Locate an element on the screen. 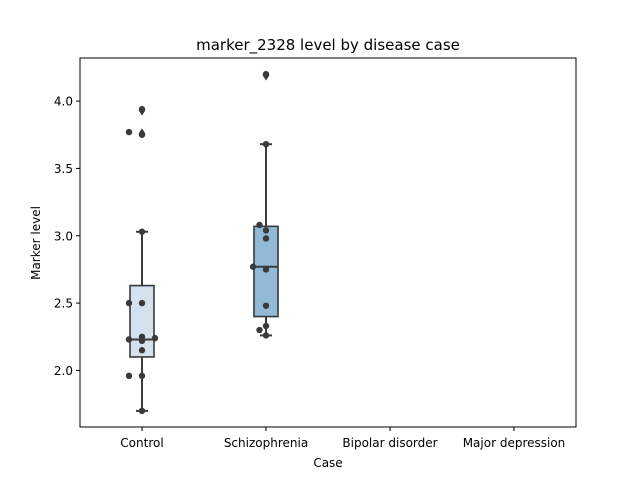 The image size is (640, 480). x-tick-label: Schizophrenia is located at coordinates (266, 443).